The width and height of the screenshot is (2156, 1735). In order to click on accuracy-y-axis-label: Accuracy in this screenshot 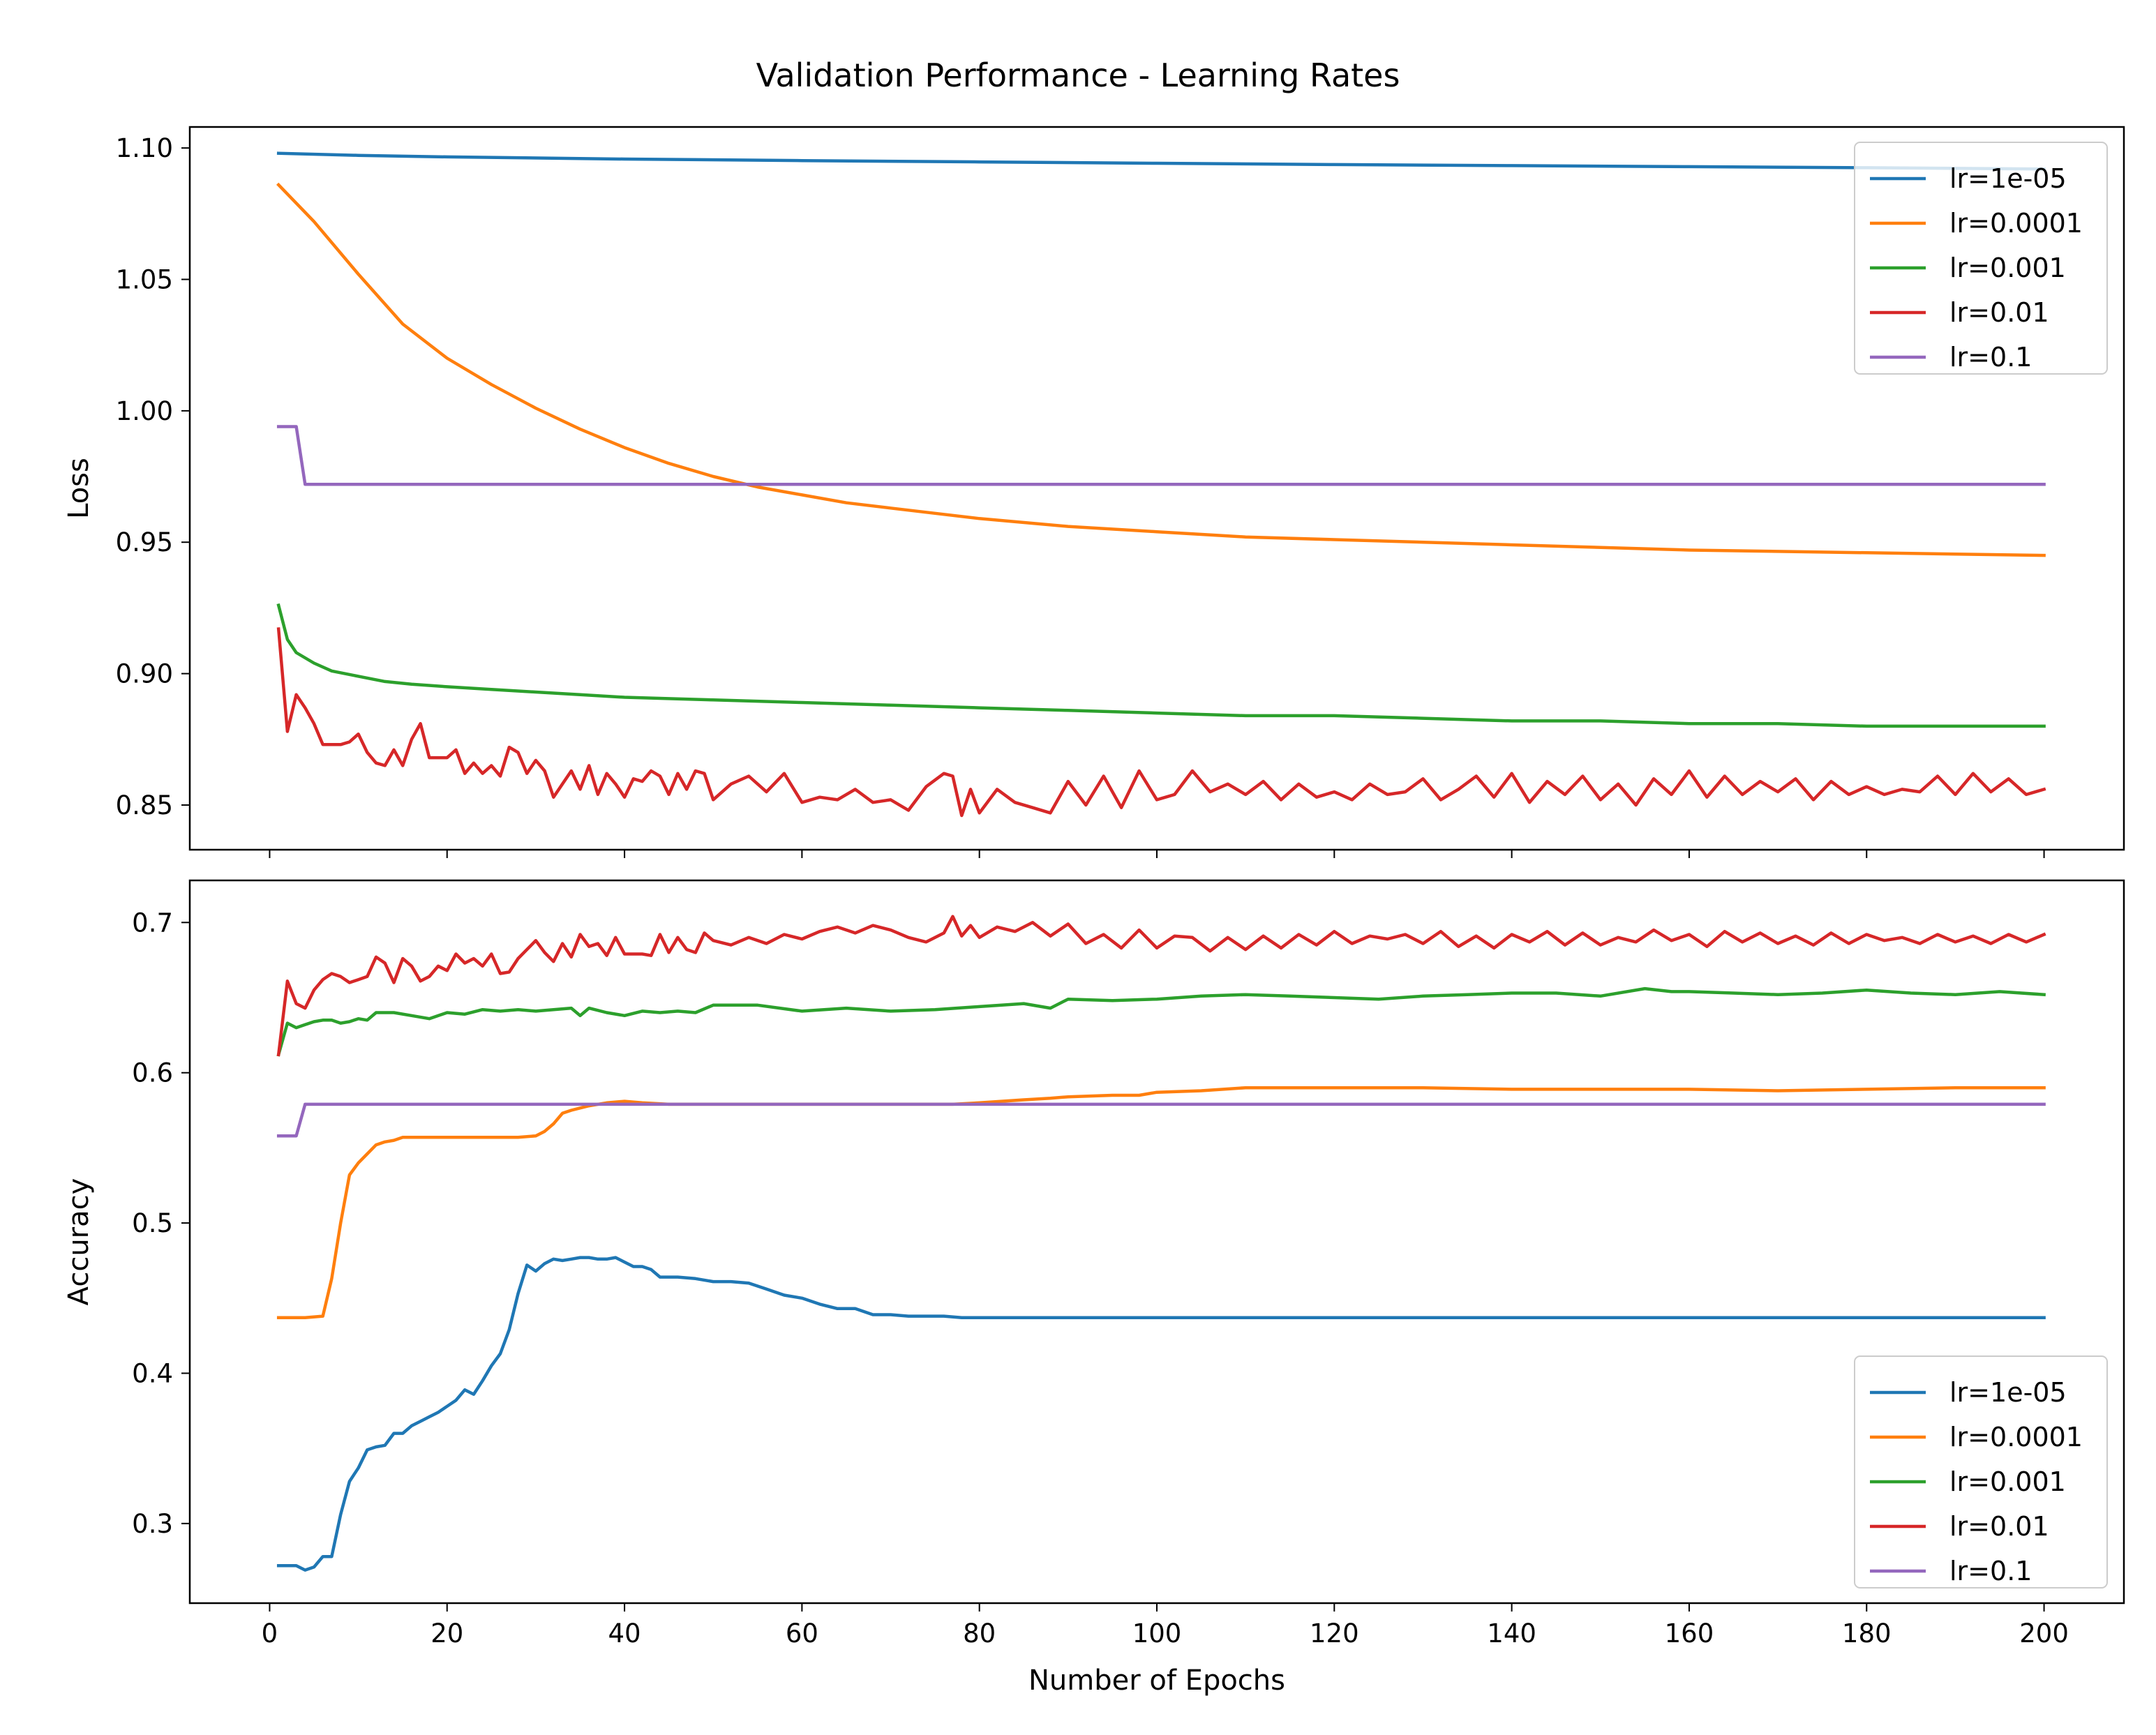, I will do `click(79, 1242)`.